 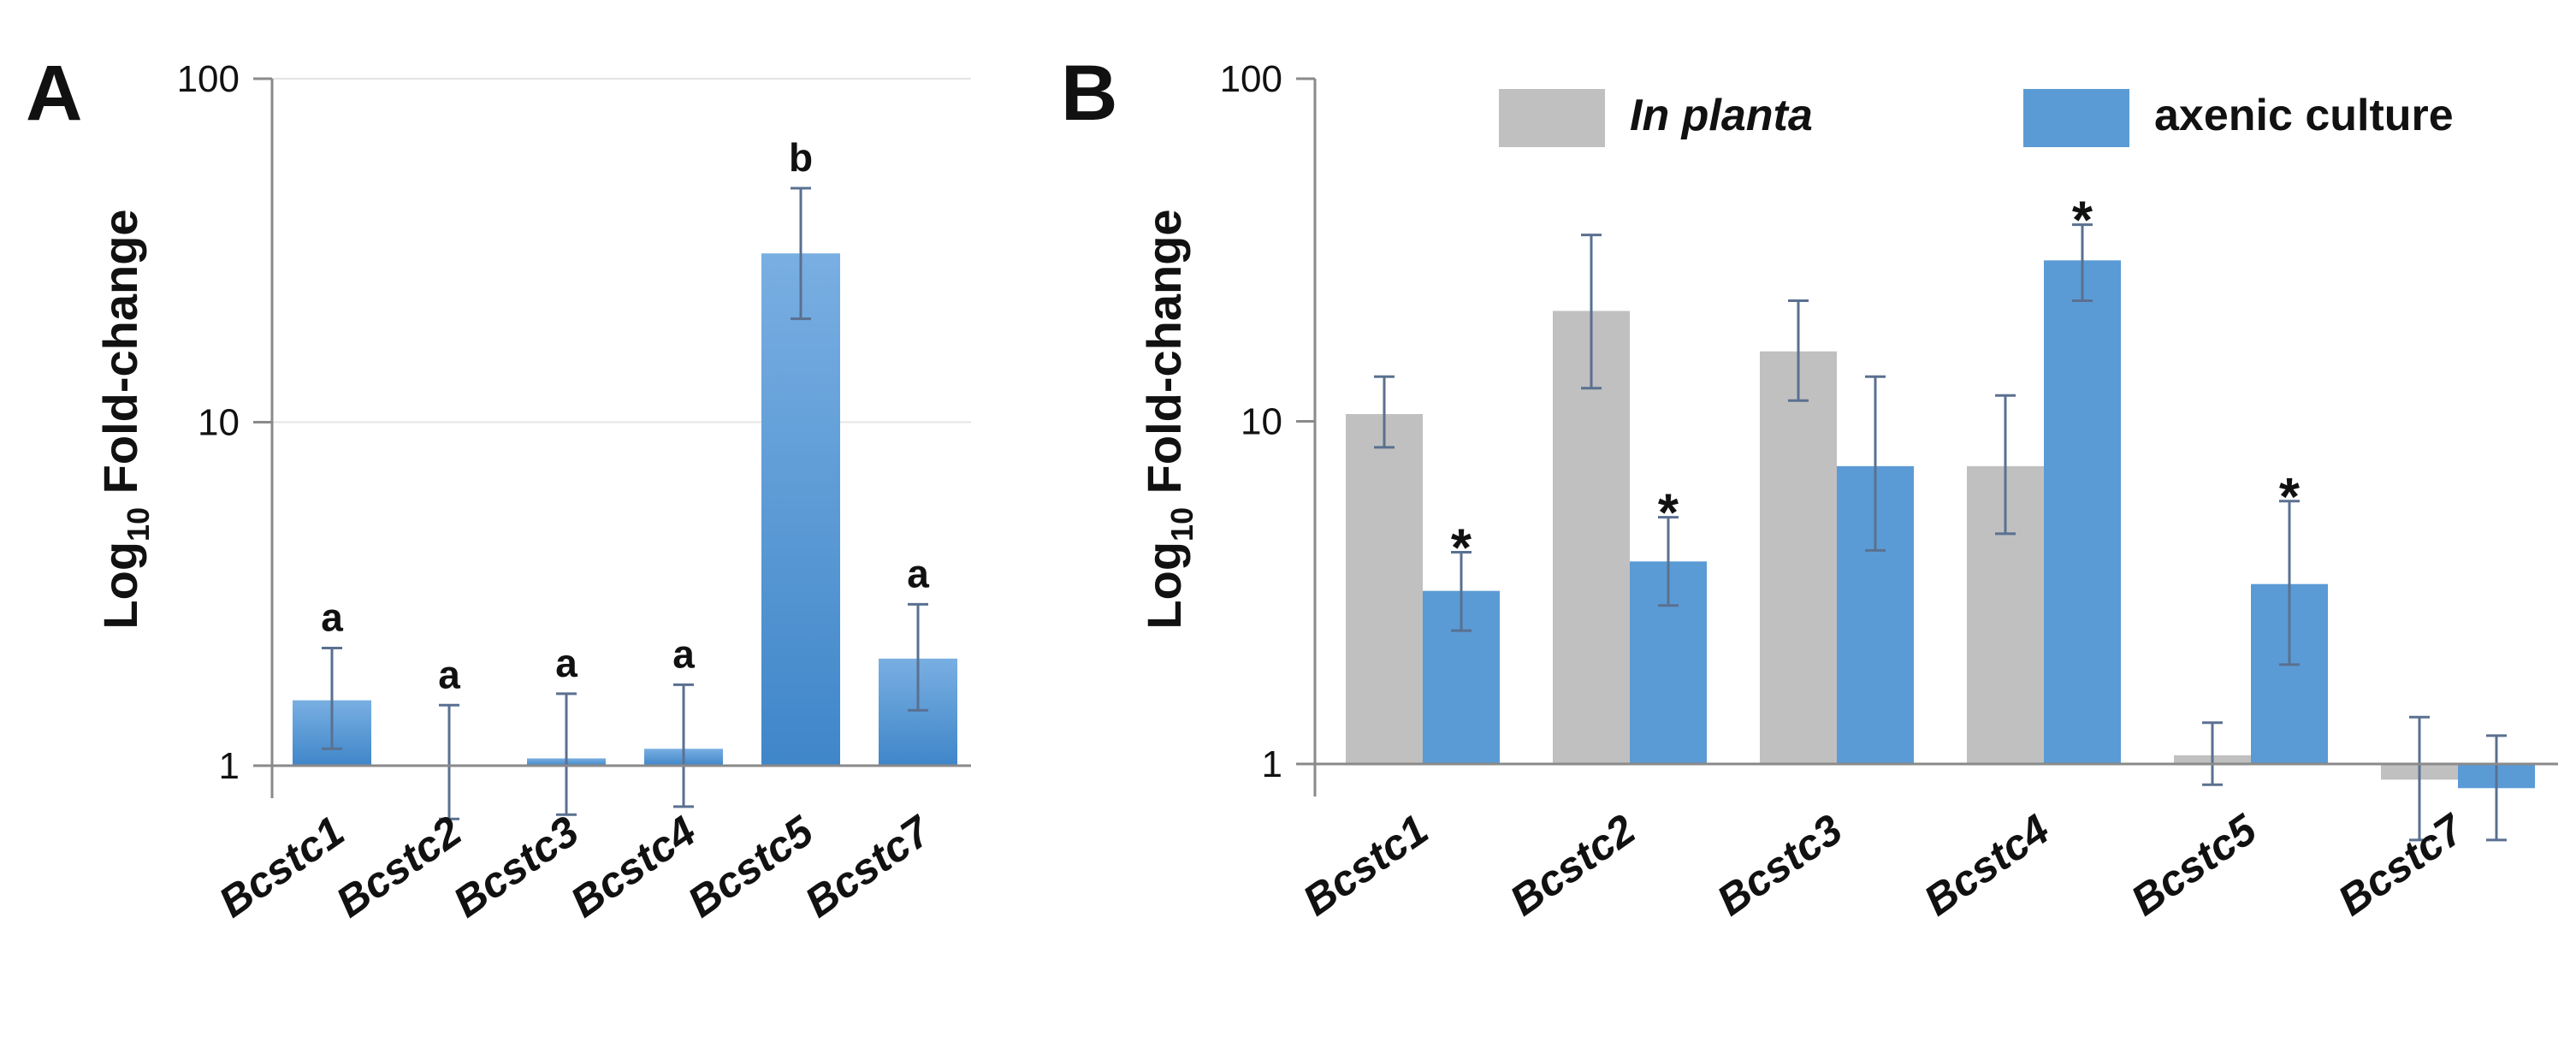 I want to click on category-label-a-bcstc2: Bcstc2, so click(x=399, y=867).